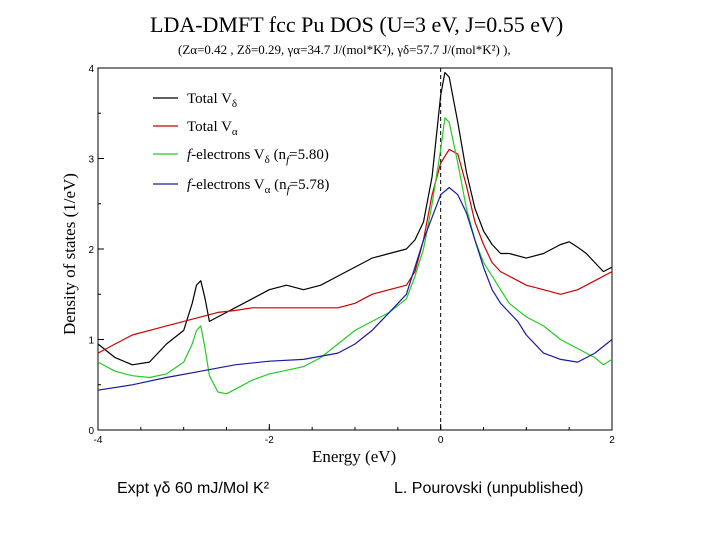 The width and height of the screenshot is (720, 540). What do you see at coordinates (357, 24) in the screenshot?
I see `chart-title: LDA-DMFT fcc Pu DOS (U=3 eV, J=0.55 eV)` at bounding box center [357, 24].